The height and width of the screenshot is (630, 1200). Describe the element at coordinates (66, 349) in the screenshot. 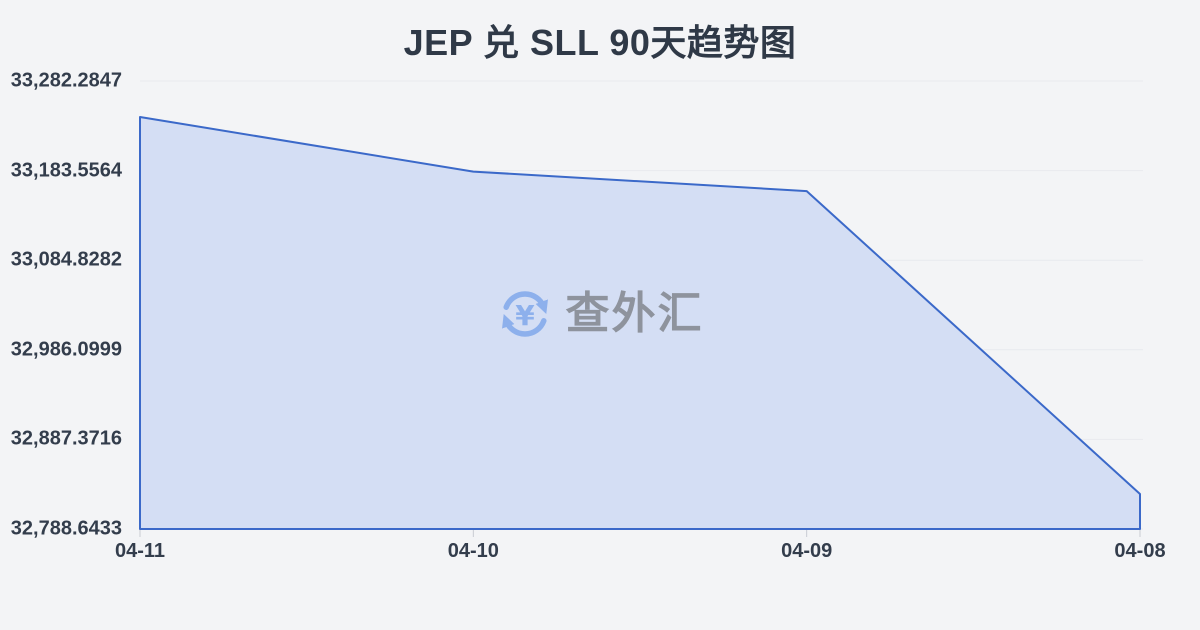

I see `y-axis-tick-label: 32,986.0999` at that location.